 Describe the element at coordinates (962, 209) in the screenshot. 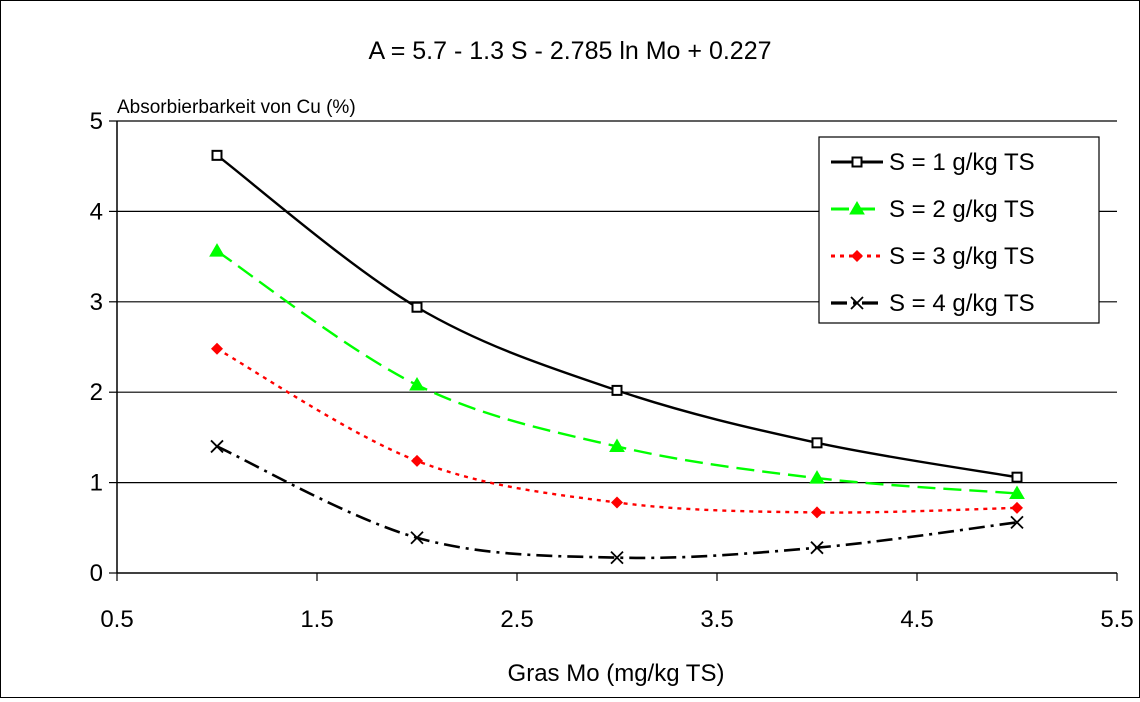

I see `legend-label: S = 2 g/kg TS` at that location.